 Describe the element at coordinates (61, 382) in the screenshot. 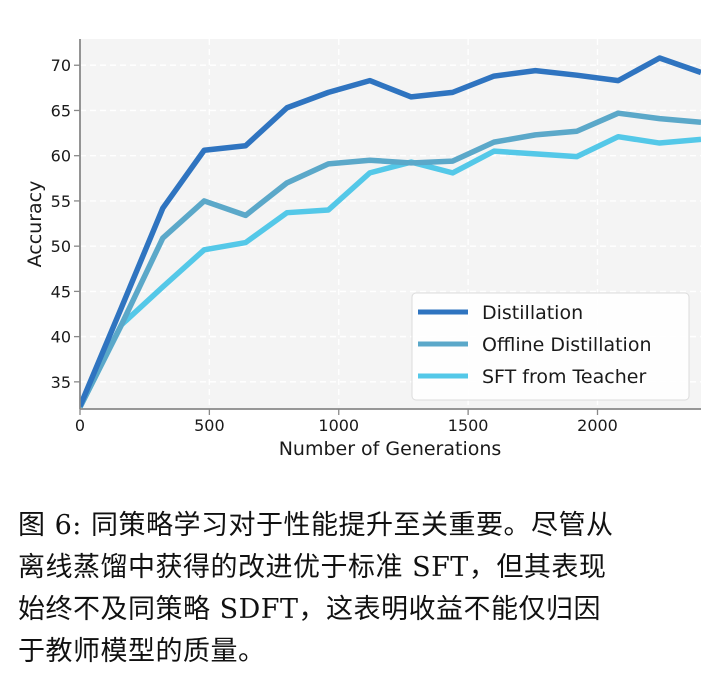

I see `y-tick-label: 35` at that location.